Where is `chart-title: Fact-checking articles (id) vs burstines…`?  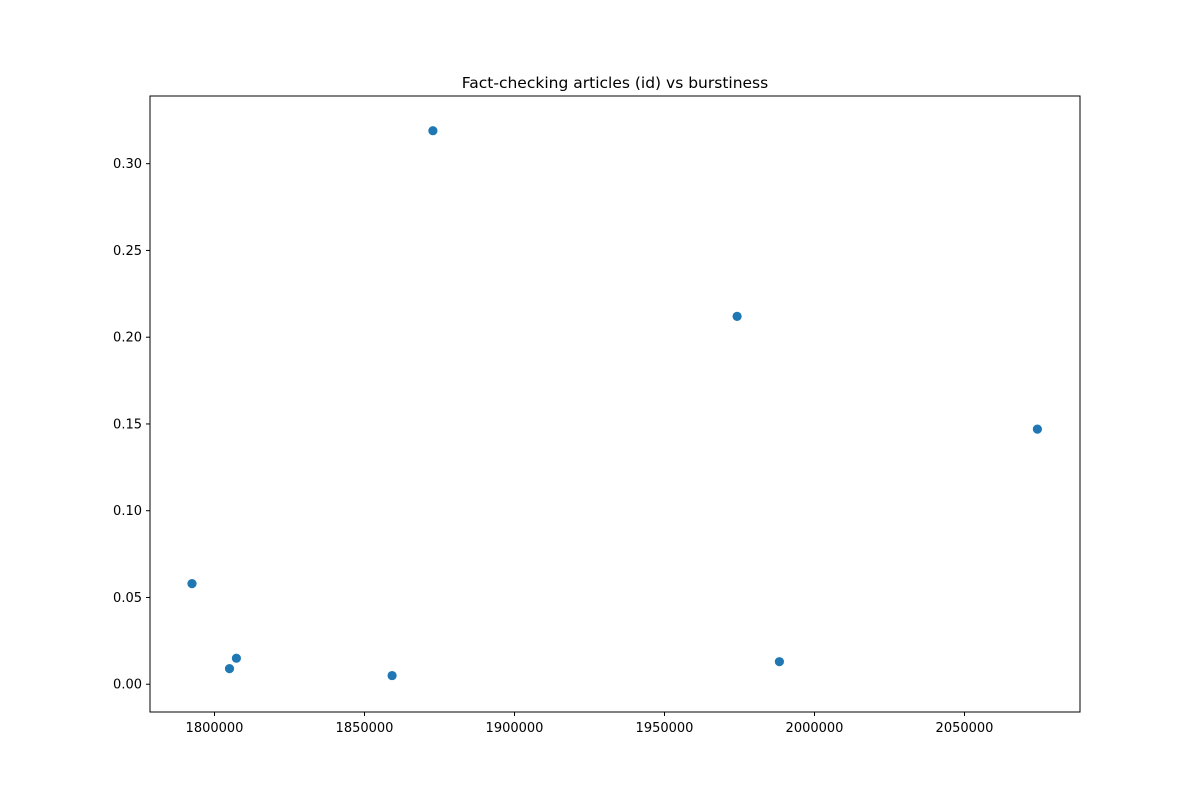 chart-title: Fact-checking articles (id) vs burstines… is located at coordinates (615, 83).